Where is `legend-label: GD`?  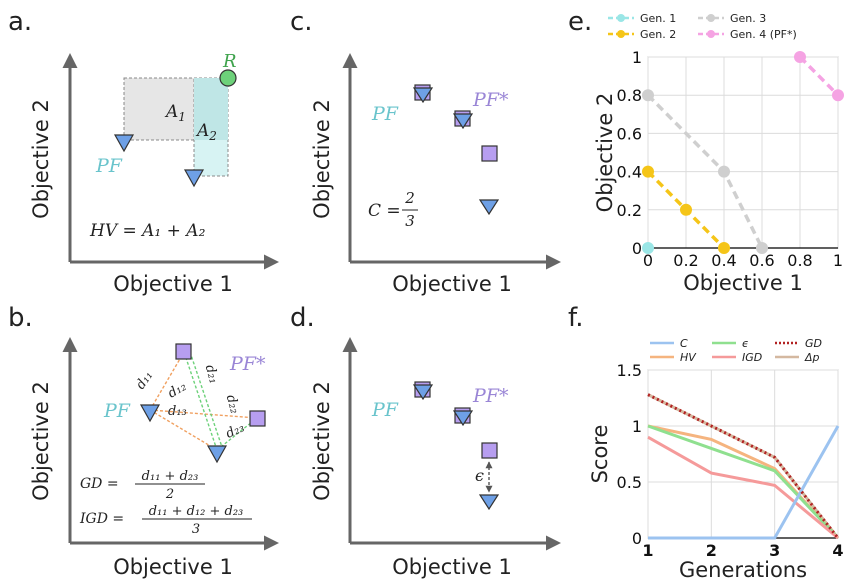 legend-label: GD is located at coordinates (813, 343).